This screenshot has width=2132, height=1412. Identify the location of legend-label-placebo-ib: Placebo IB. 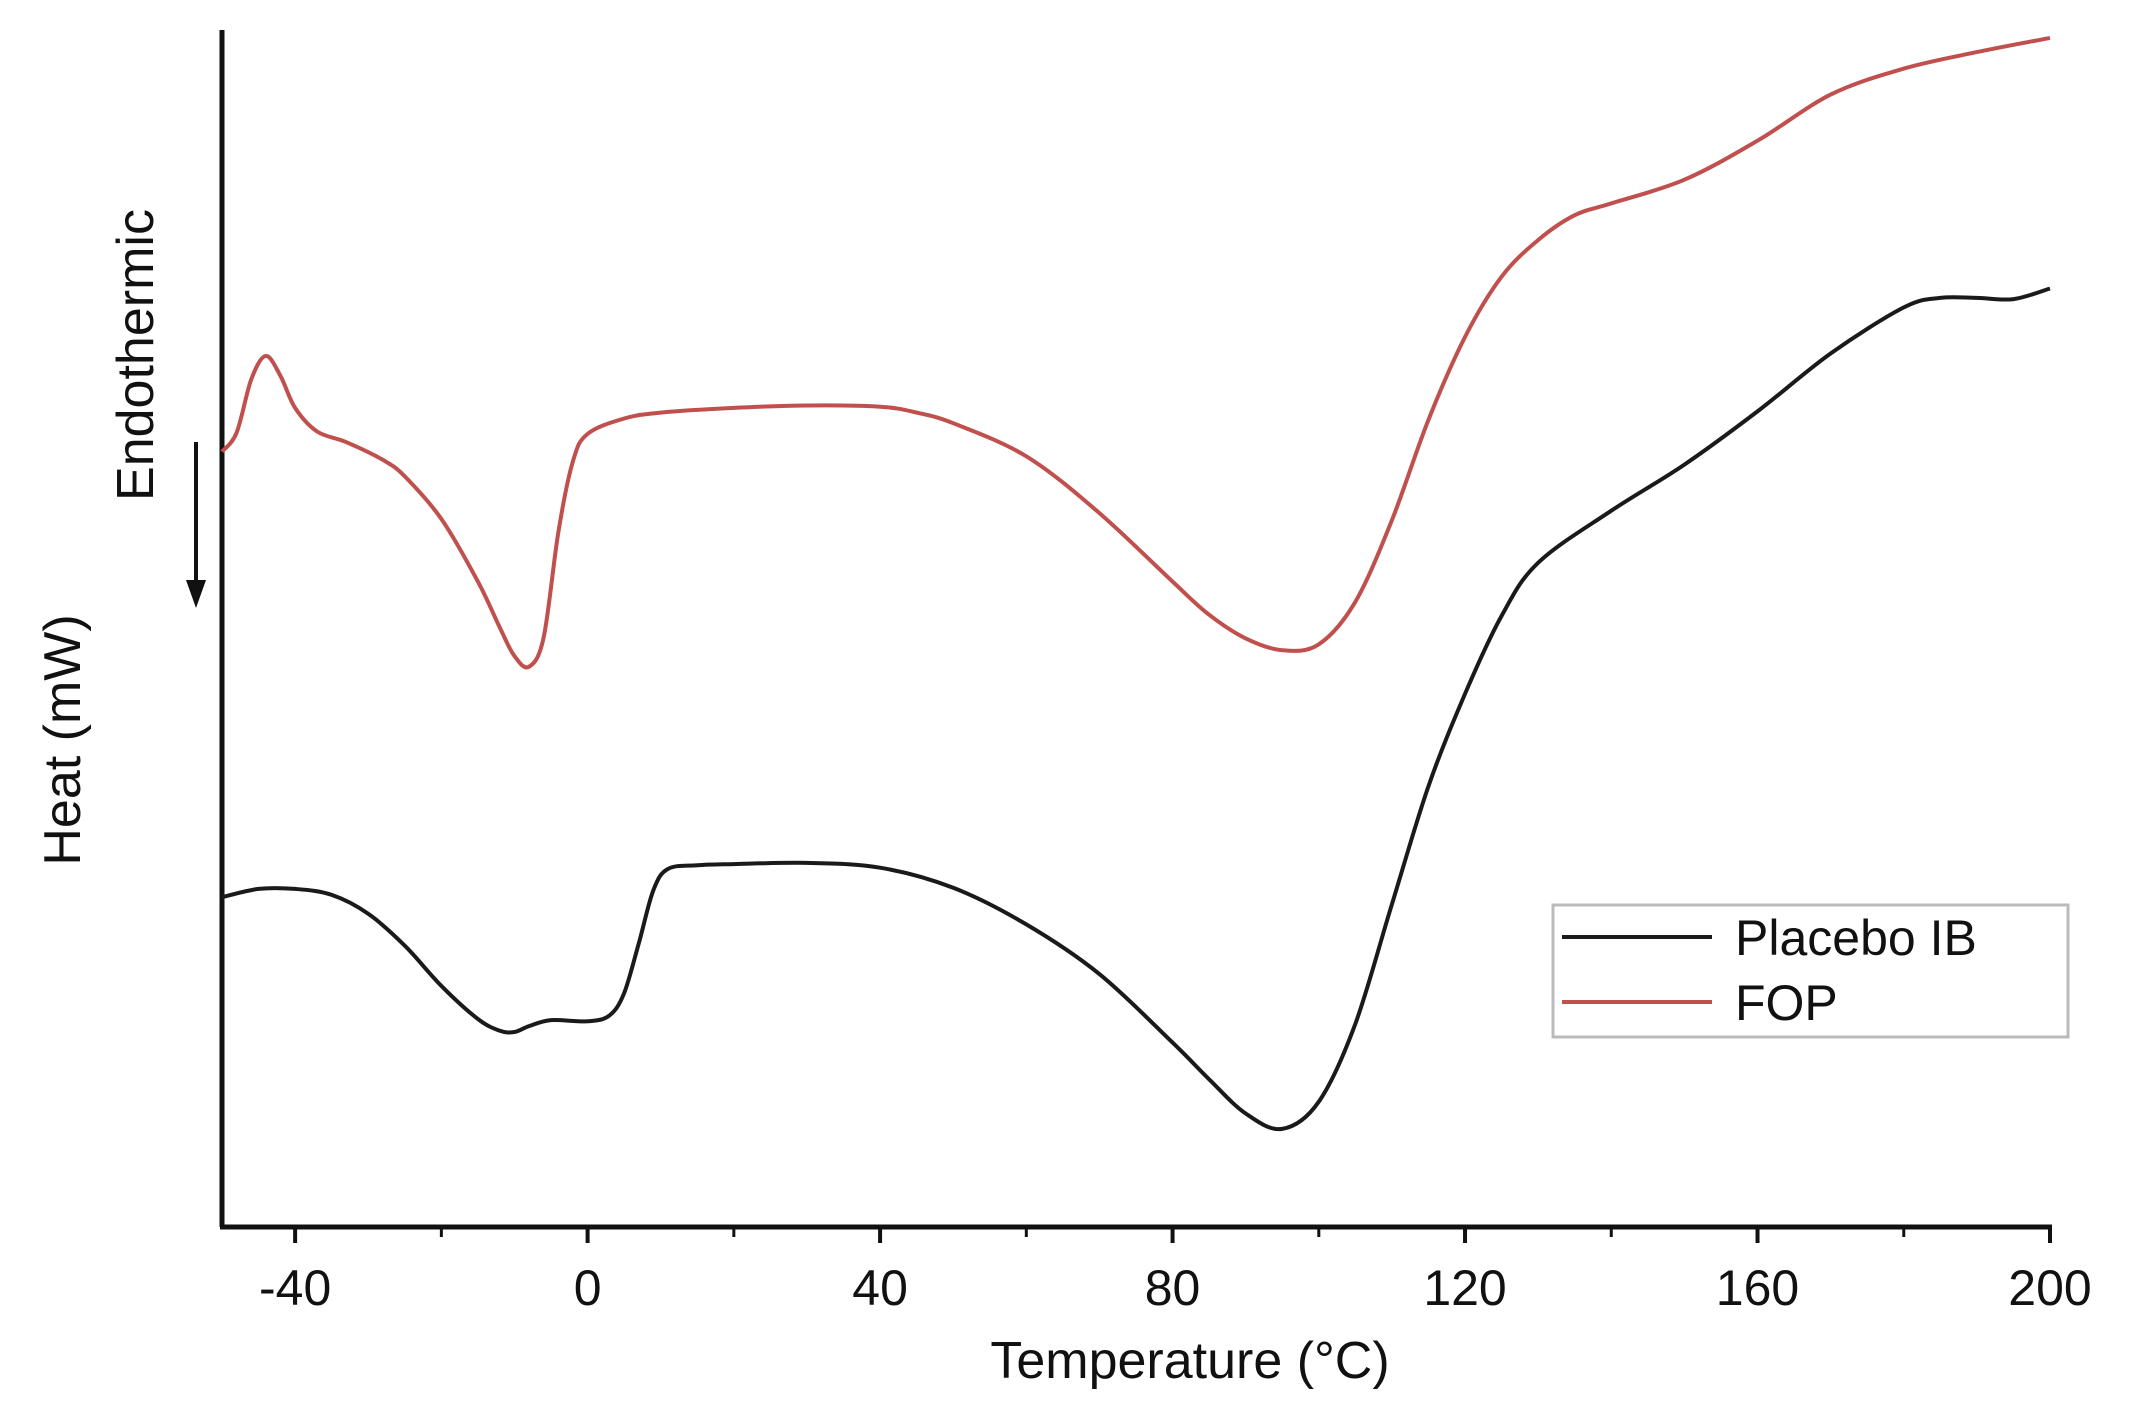
(1856, 938).